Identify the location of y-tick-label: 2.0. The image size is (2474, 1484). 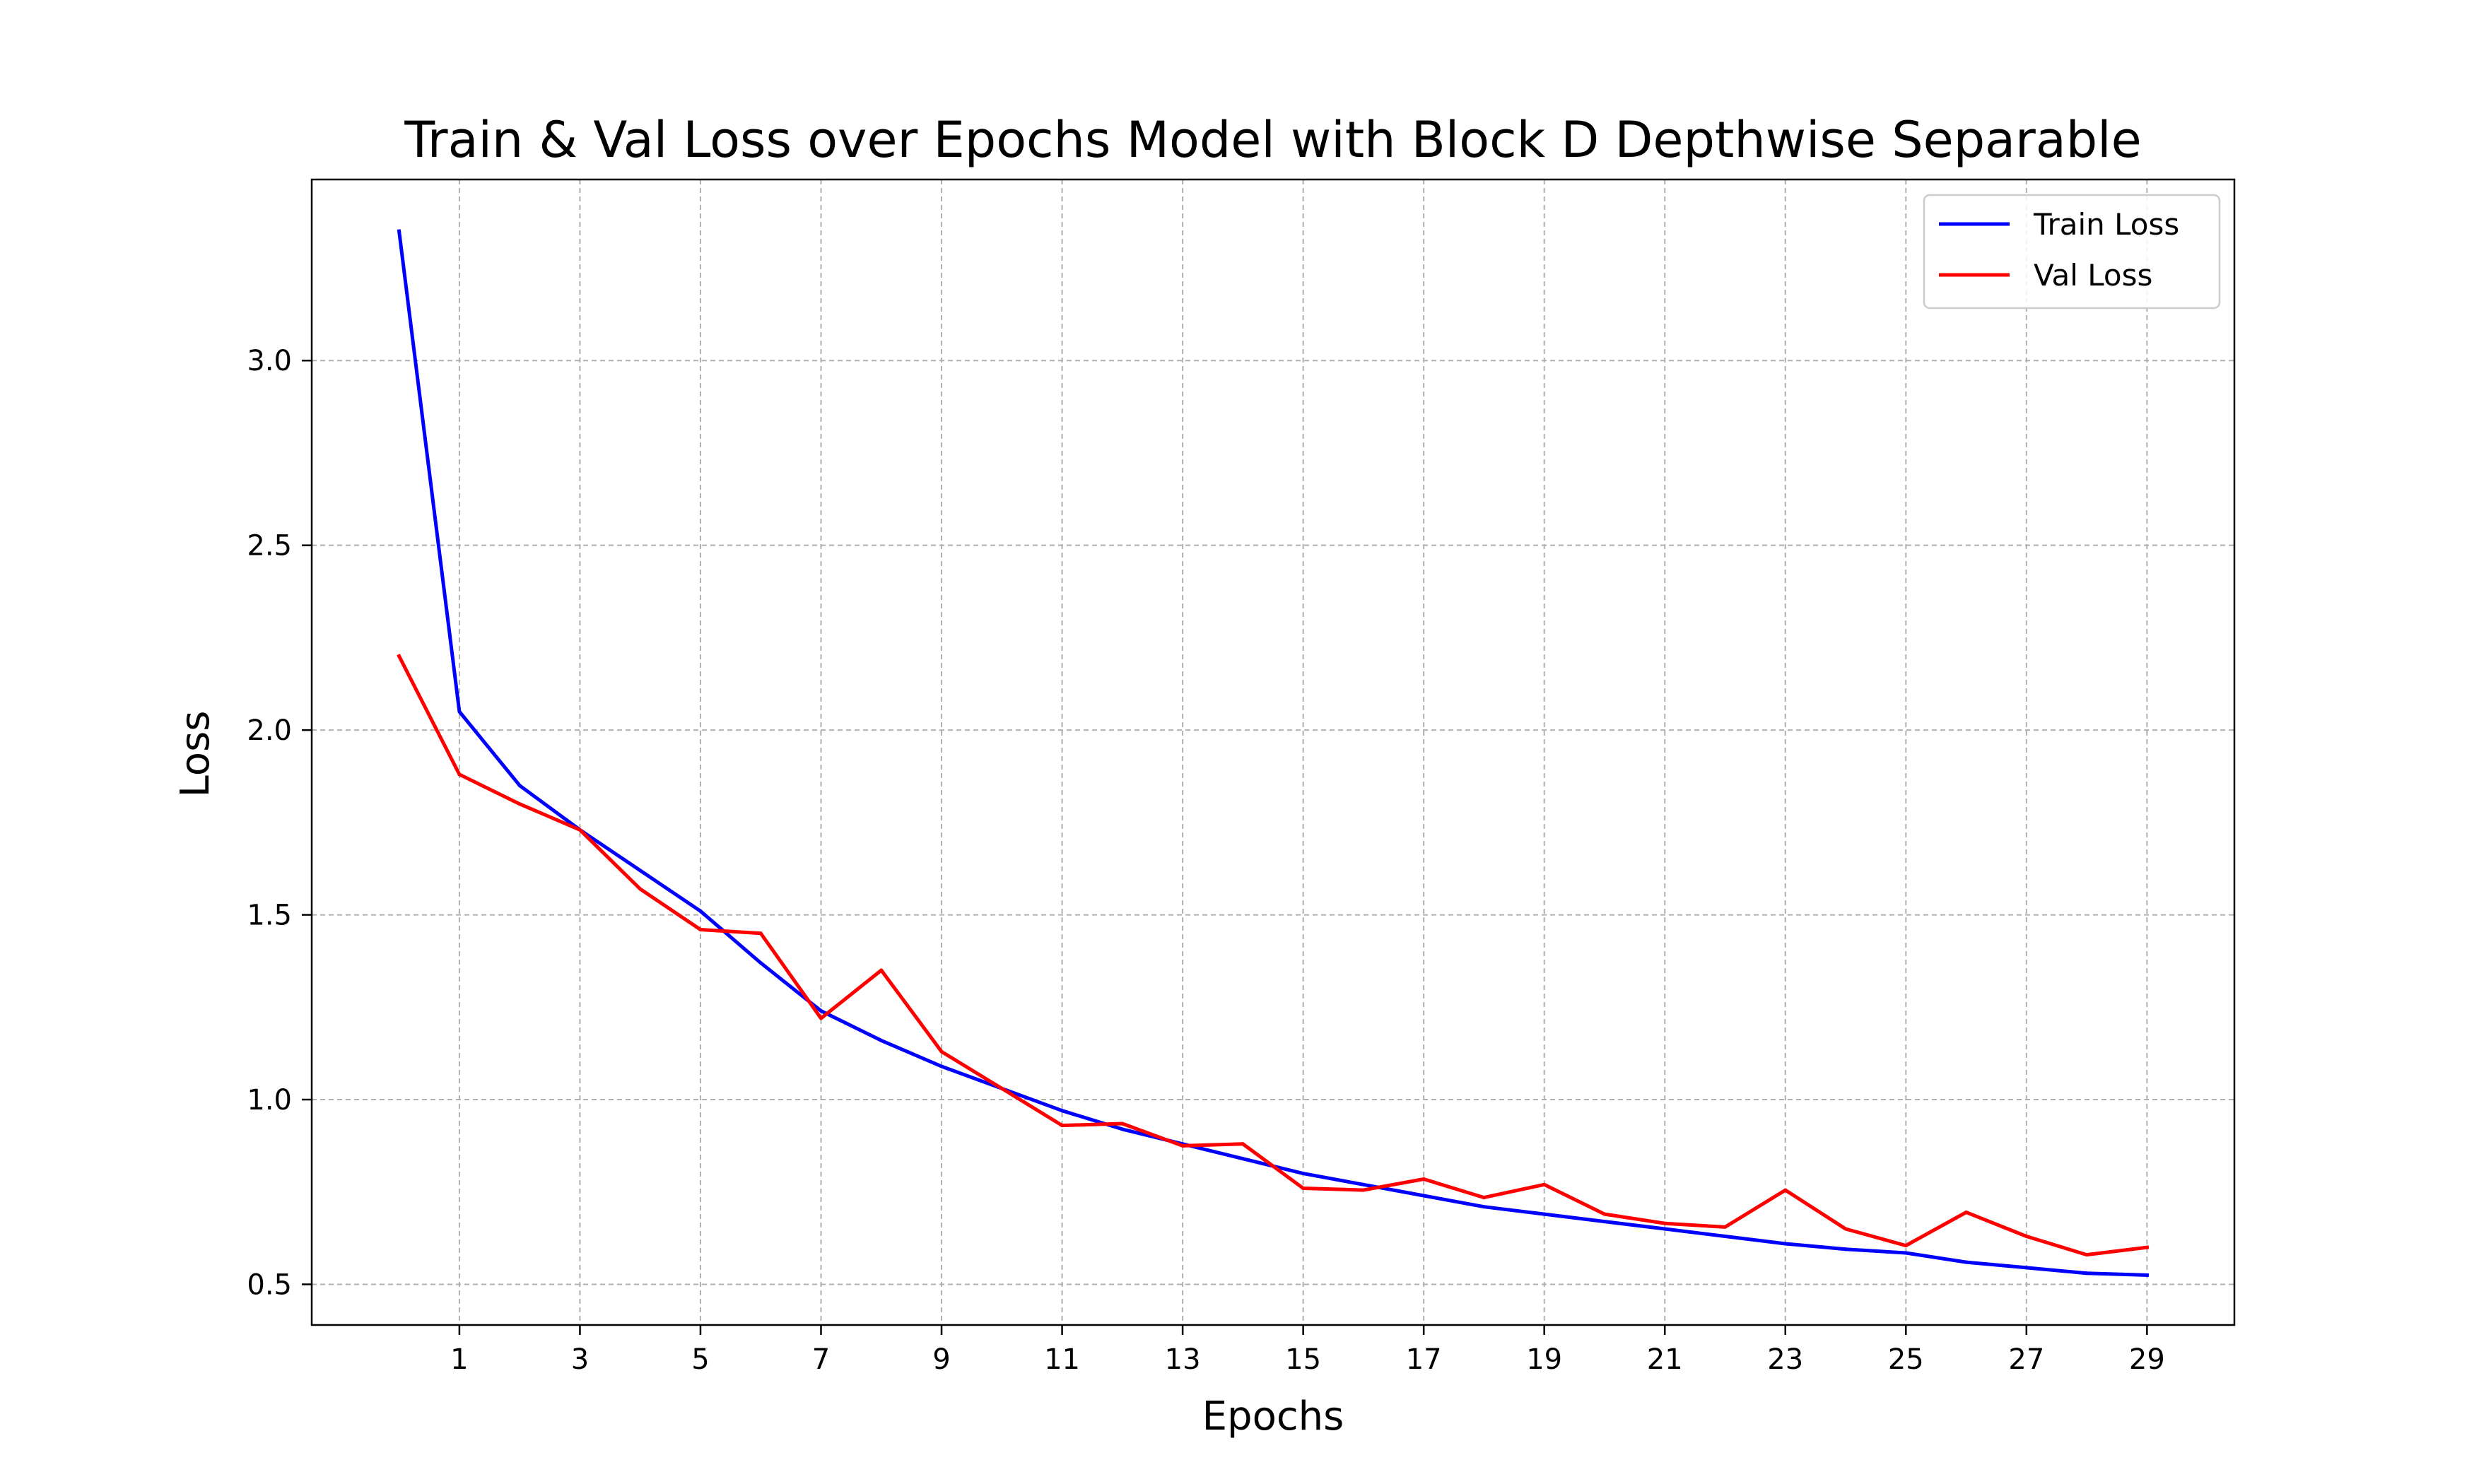
(269, 730).